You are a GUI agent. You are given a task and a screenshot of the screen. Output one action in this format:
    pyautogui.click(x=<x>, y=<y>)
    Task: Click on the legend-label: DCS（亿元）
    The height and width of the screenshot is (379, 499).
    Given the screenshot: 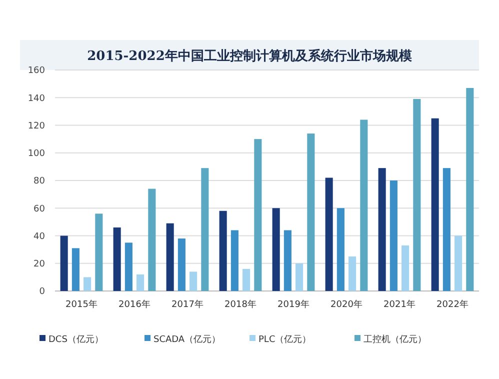 What is the action you would take?
    pyautogui.click(x=76, y=340)
    